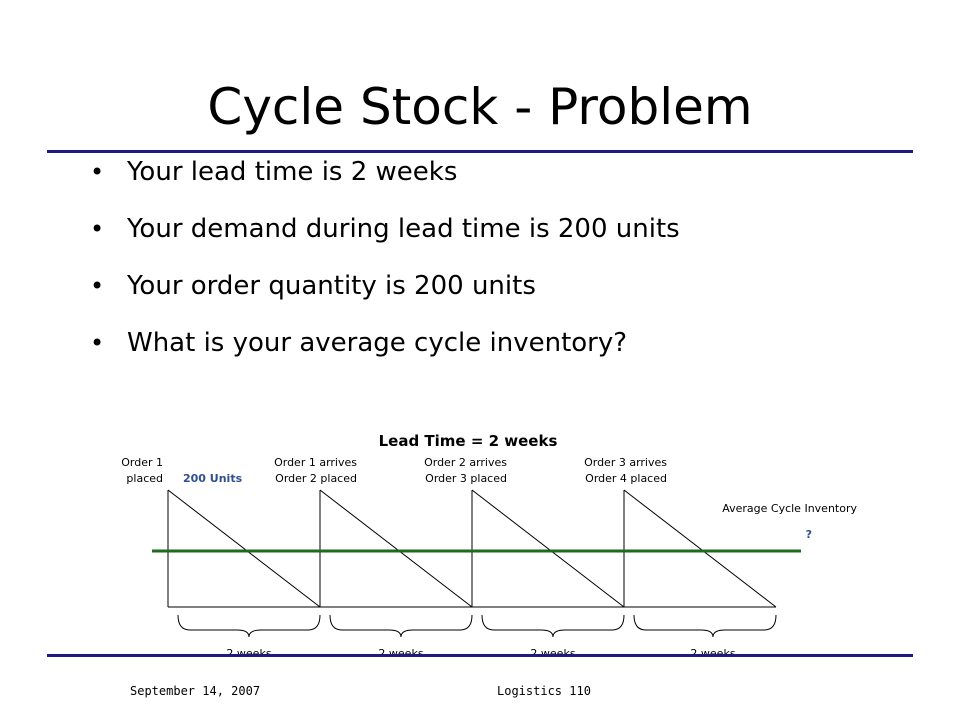 The width and height of the screenshot is (960, 720). I want to click on footer-course: Logistics 110, so click(544, 691).